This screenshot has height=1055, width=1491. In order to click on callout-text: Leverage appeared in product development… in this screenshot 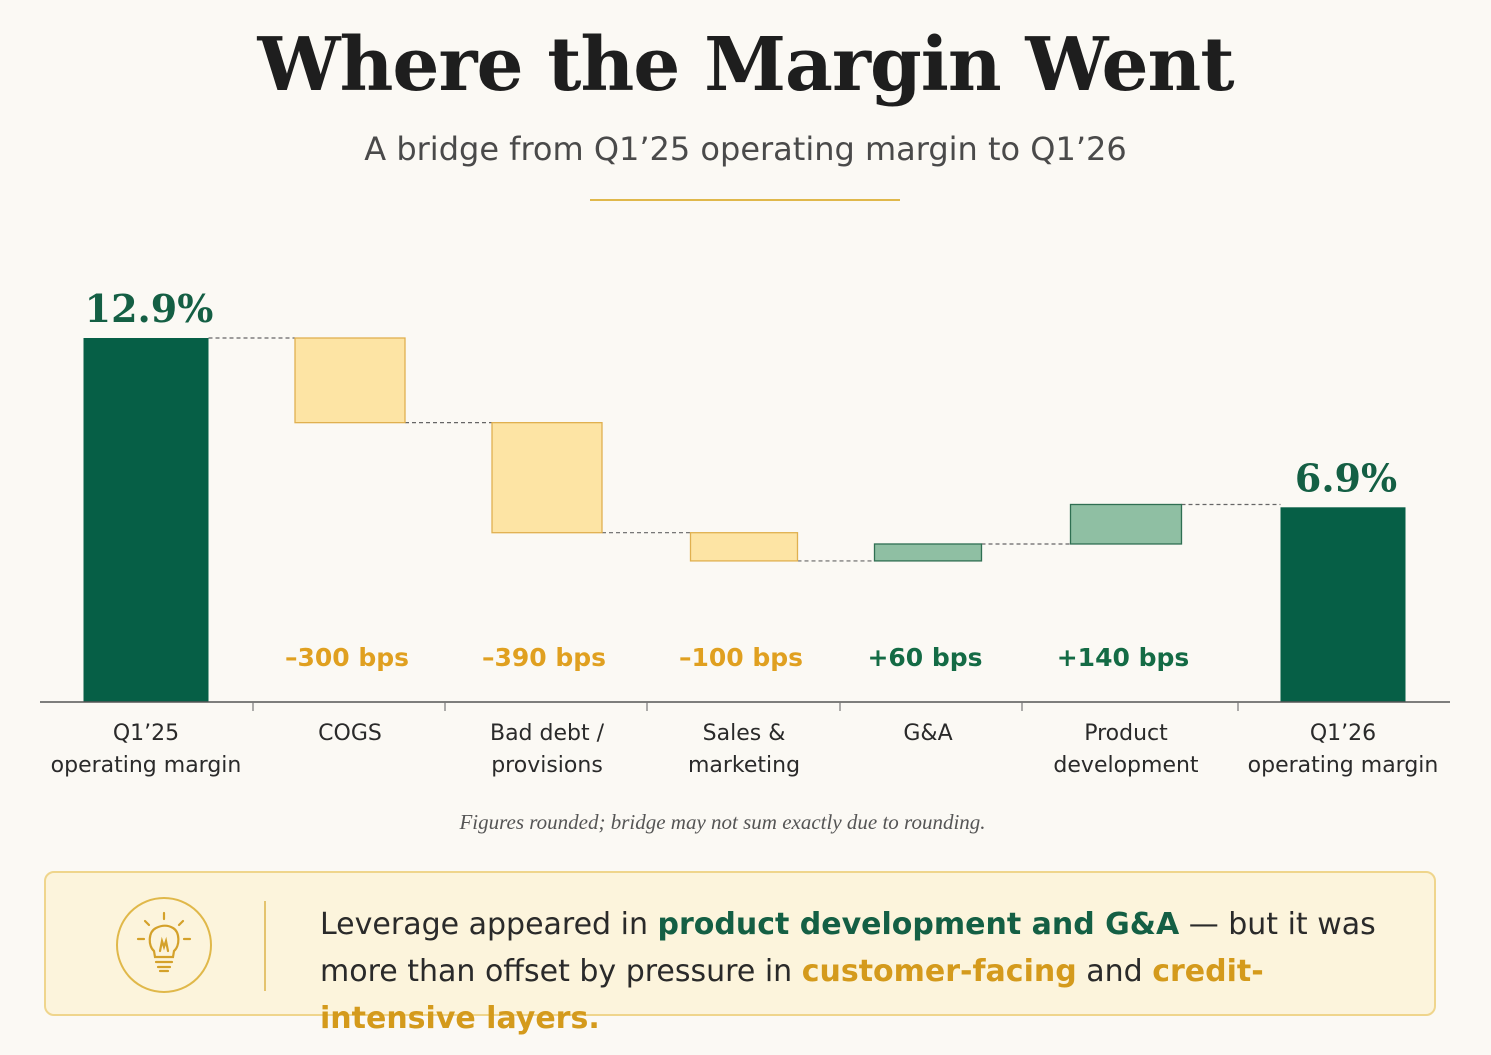, I will do `click(848, 971)`.